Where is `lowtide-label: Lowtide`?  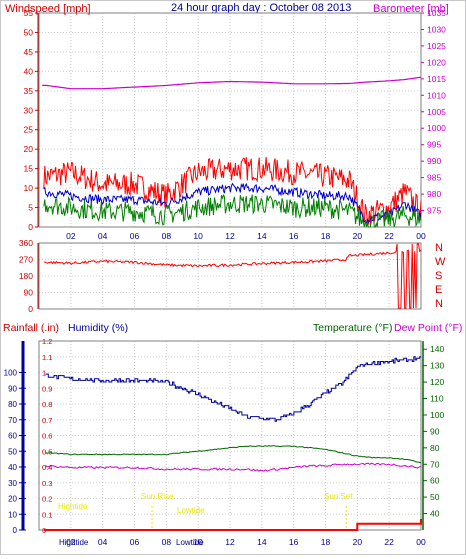
lowtide-label: Lowtide is located at coordinates (191, 510).